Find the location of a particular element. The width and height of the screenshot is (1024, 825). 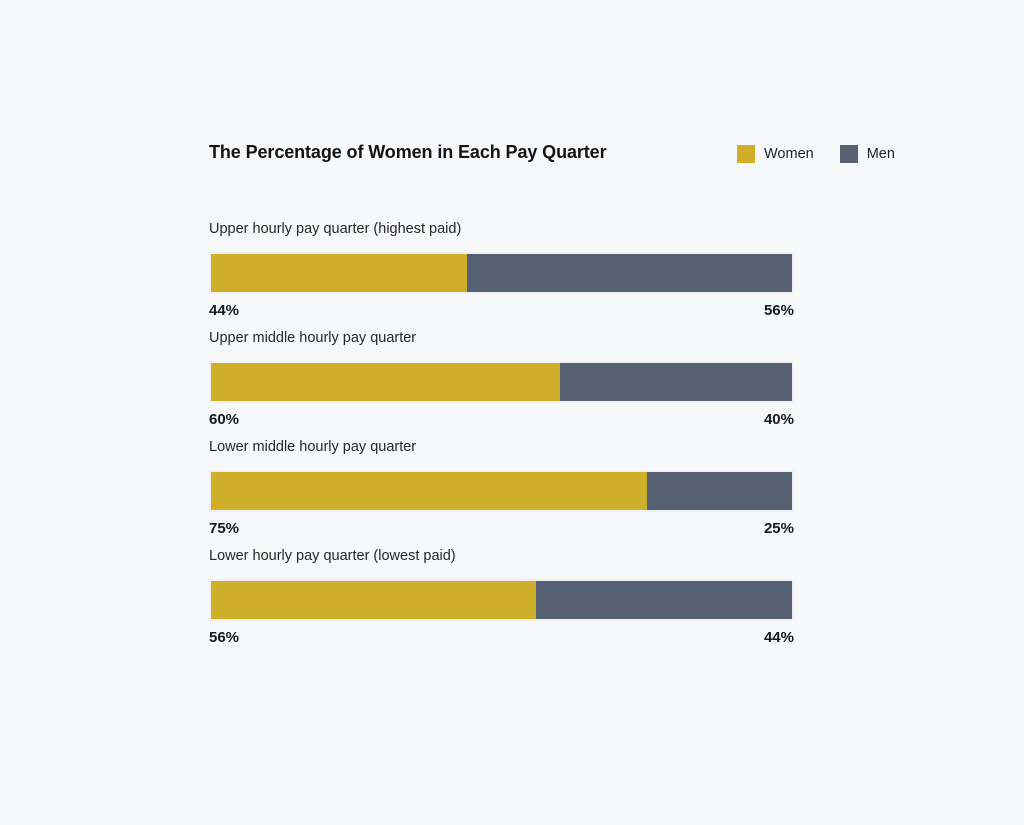

value-row: 60% 40% is located at coordinates (501, 419).